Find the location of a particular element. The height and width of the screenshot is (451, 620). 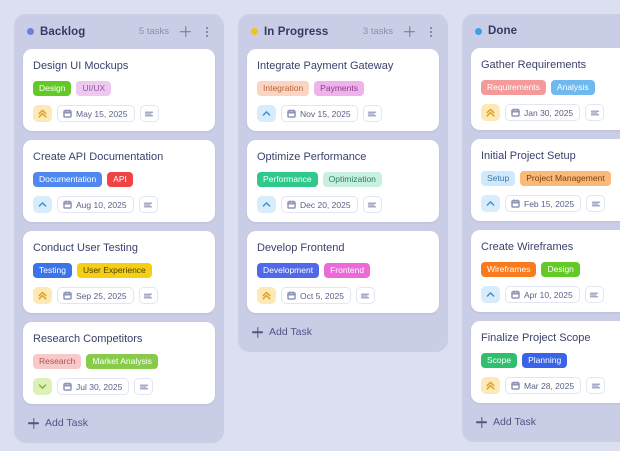

card-meta: Feb 15, 2025 is located at coordinates (550, 204).